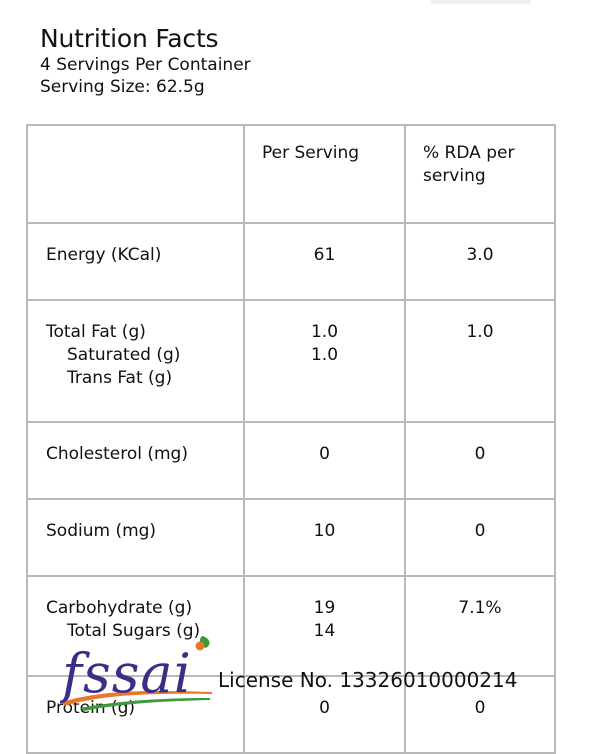  I want to click on nutrient-name: Energy (KCal), so click(135, 261).